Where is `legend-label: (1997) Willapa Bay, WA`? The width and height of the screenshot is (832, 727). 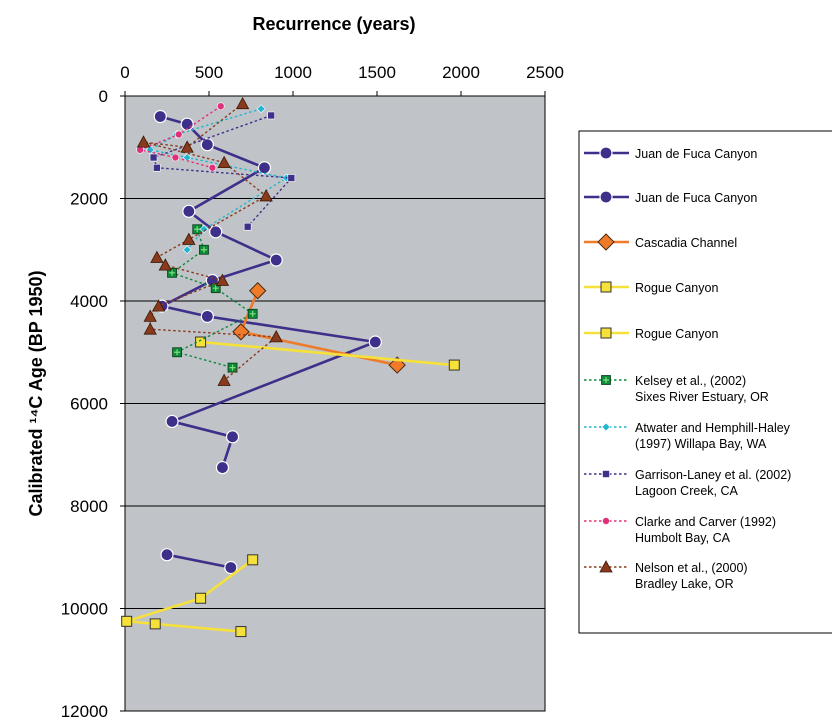 legend-label: (1997) Willapa Bay, WA is located at coordinates (701, 444).